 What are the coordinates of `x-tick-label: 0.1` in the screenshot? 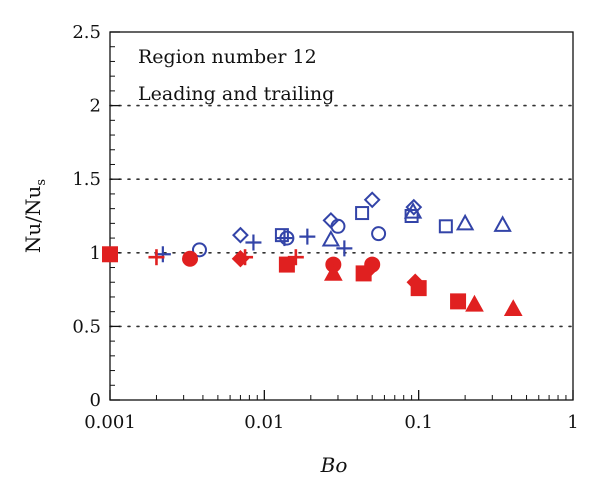 It's located at (418, 422).